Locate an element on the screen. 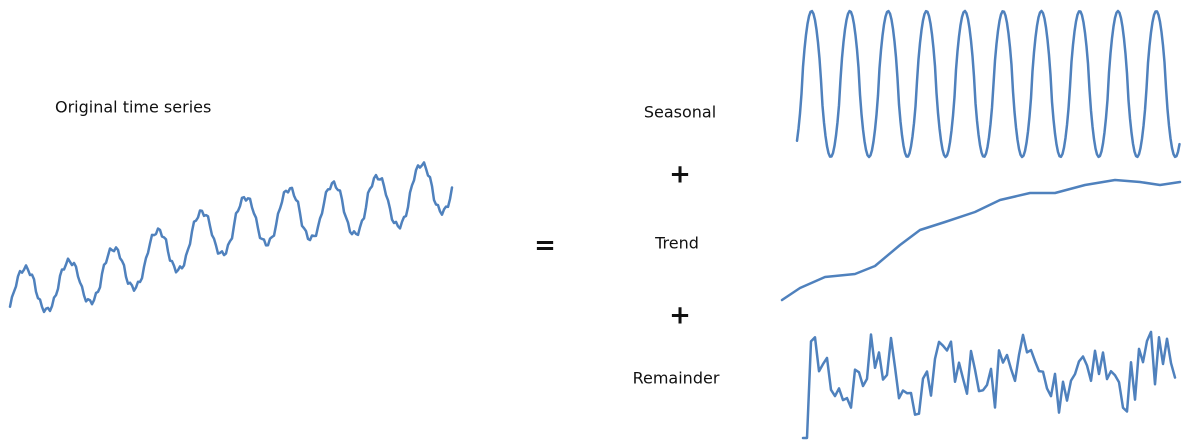  seasonal-label: Seasonal is located at coordinates (680, 112).